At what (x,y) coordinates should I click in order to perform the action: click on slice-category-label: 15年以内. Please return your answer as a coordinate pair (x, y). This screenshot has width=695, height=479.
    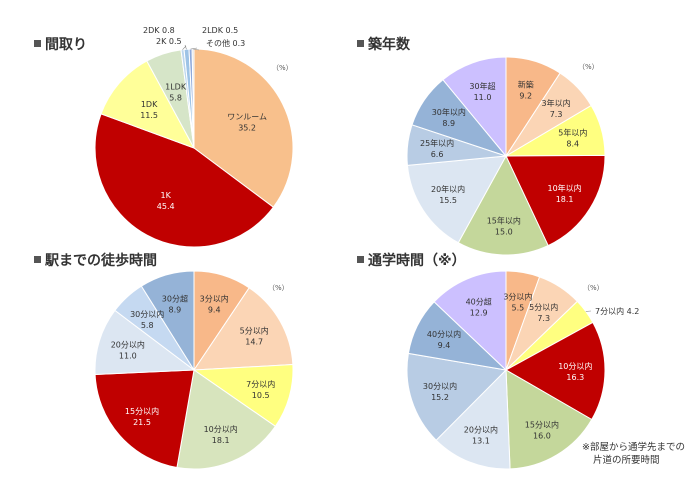
    Looking at the image, I should click on (504, 220).